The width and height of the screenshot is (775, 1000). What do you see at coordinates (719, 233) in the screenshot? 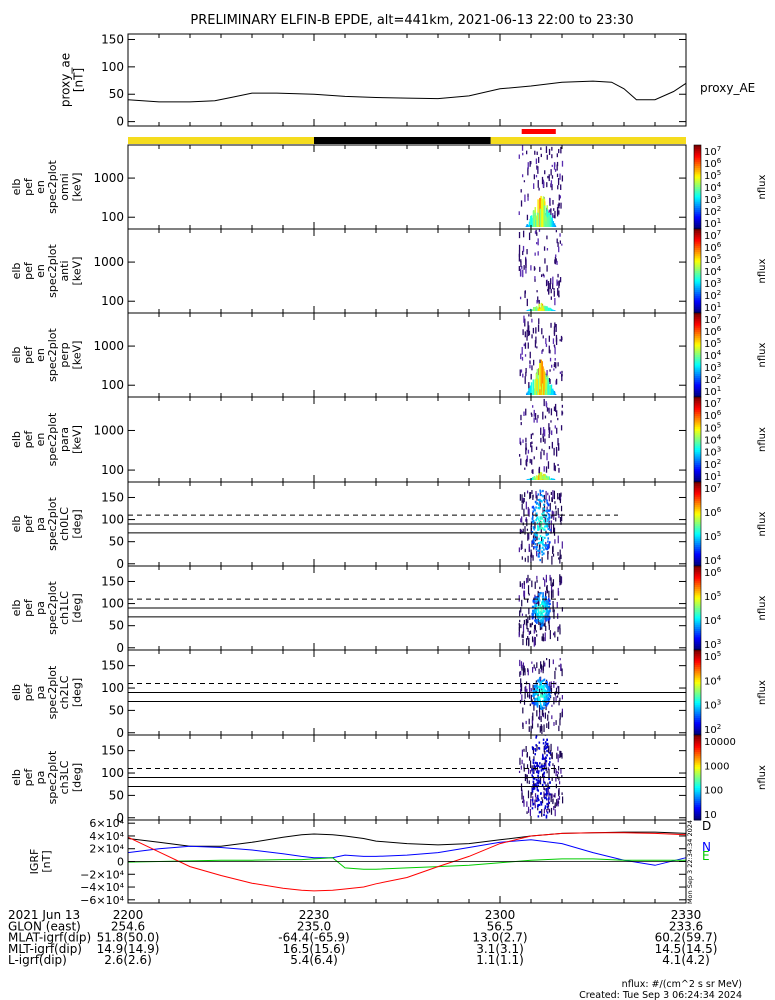
I see `colorbar-tick-exponent: 7` at bounding box center [719, 233].